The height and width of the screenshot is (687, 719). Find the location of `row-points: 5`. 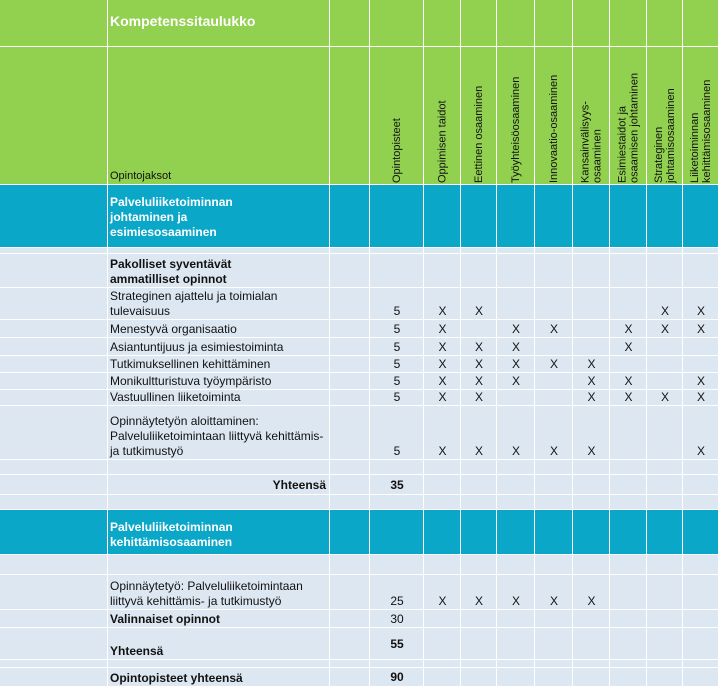

row-points: 5 is located at coordinates (397, 364).